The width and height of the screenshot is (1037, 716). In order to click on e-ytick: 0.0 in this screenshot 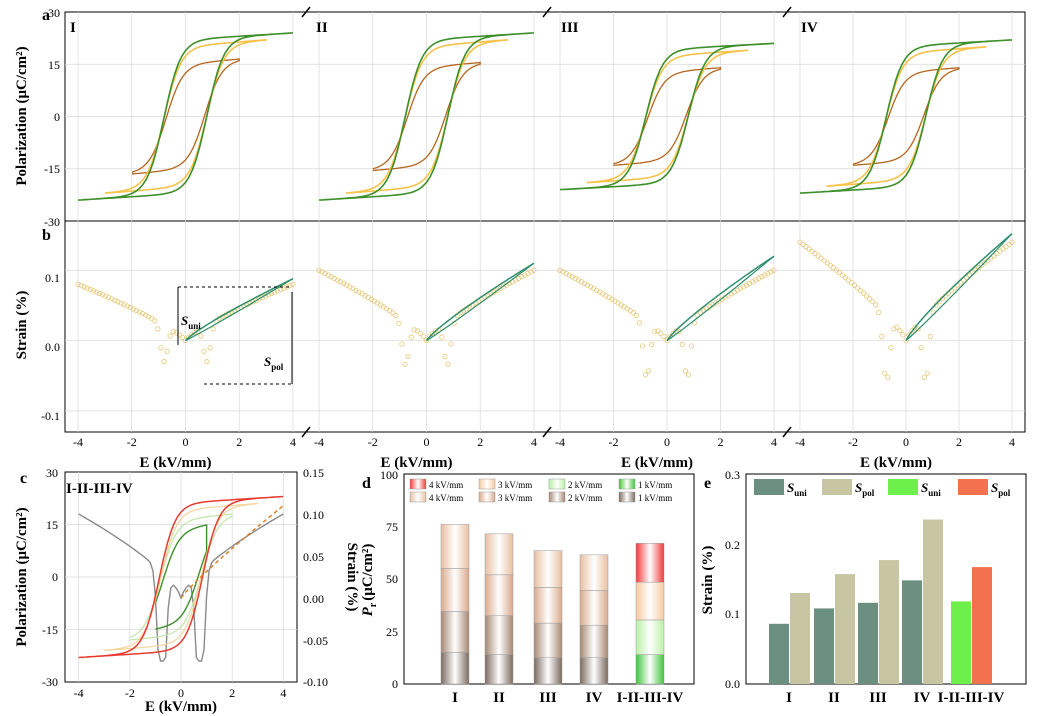, I will do `click(732, 684)`.